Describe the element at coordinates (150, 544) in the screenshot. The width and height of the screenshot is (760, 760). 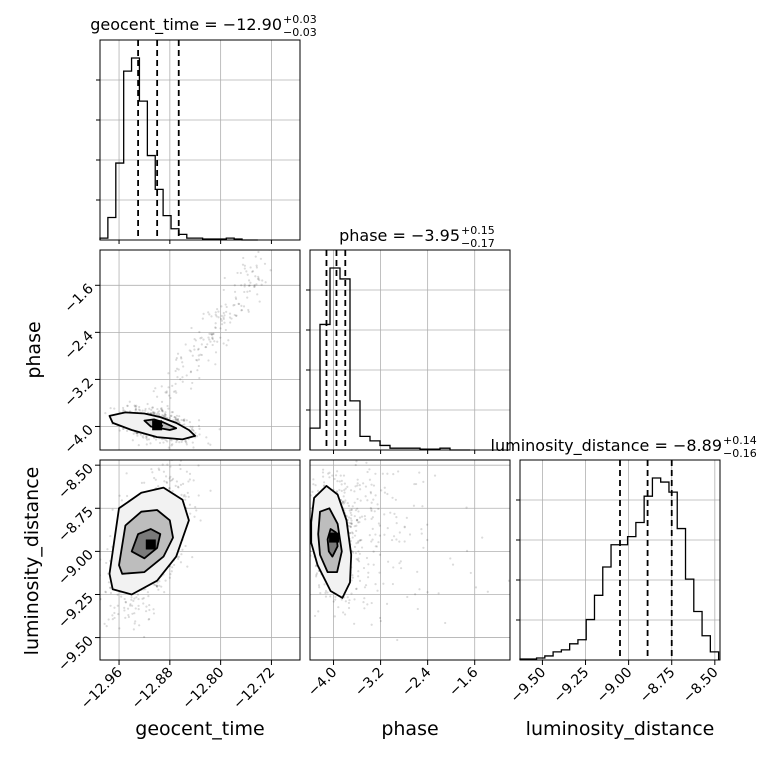
I see `density-peak` at that location.